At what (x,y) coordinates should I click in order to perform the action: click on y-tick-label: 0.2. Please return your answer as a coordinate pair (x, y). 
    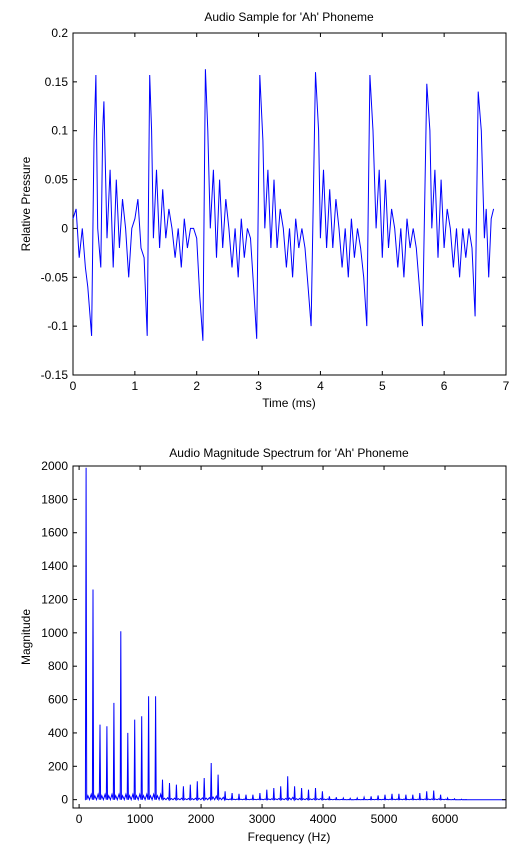
    Looking at the image, I should click on (59, 33).